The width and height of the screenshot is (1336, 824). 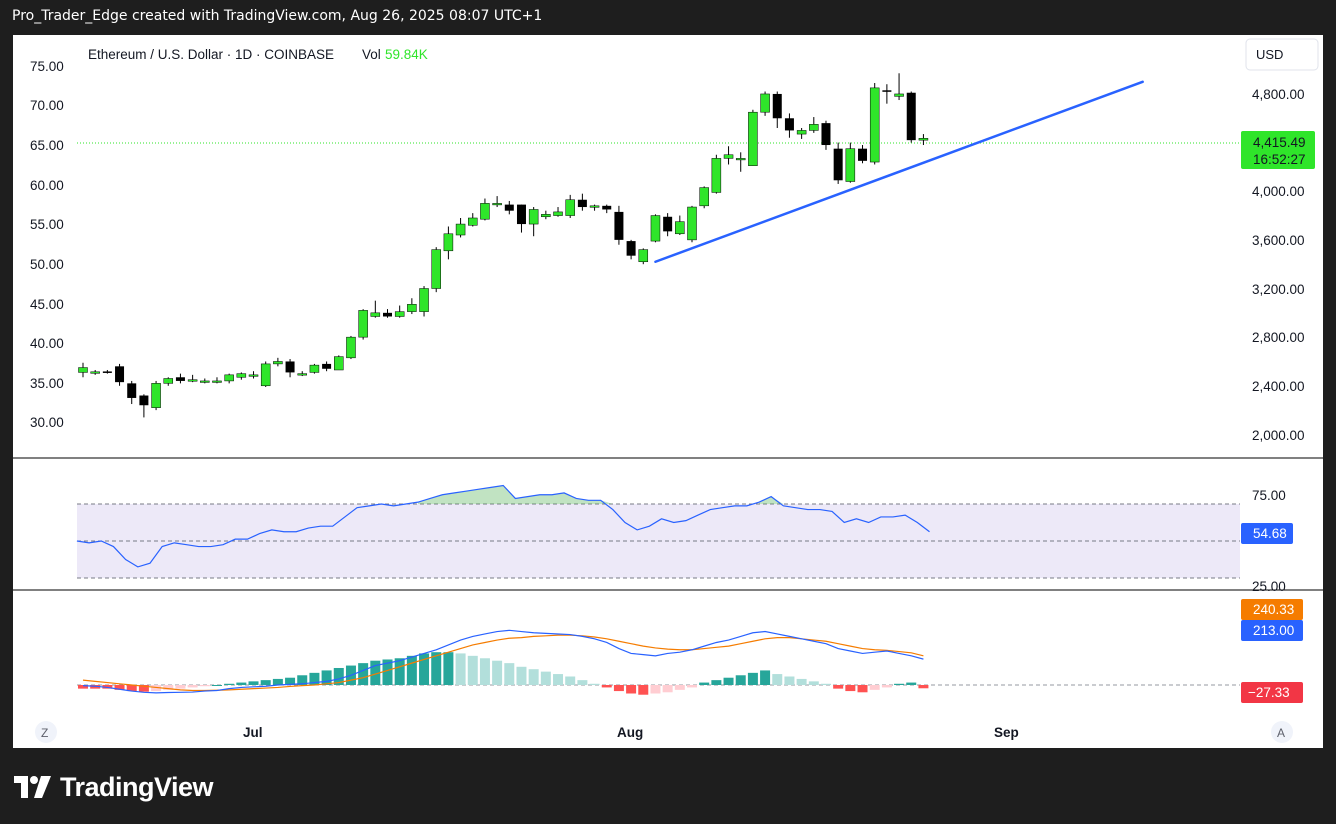 I want to click on volume-label: Vol, so click(x=371, y=54).